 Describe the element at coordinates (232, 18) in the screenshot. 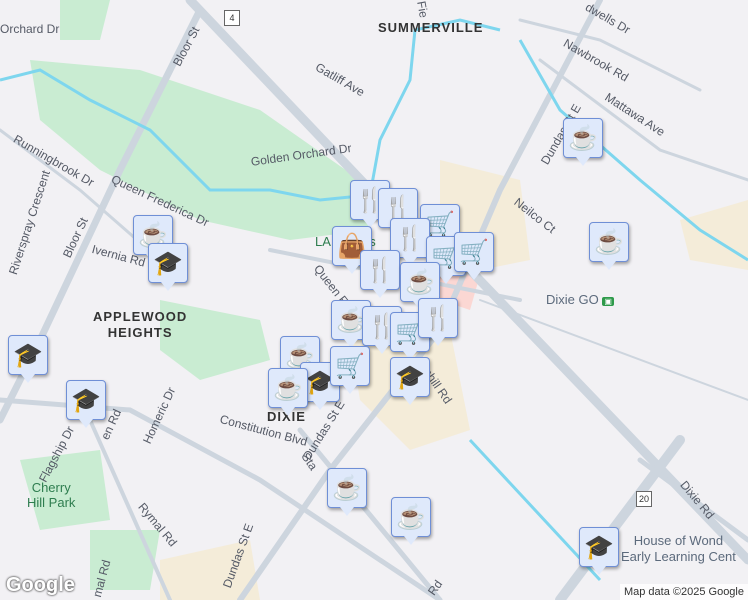

I see `route-shield-4: 4` at that location.